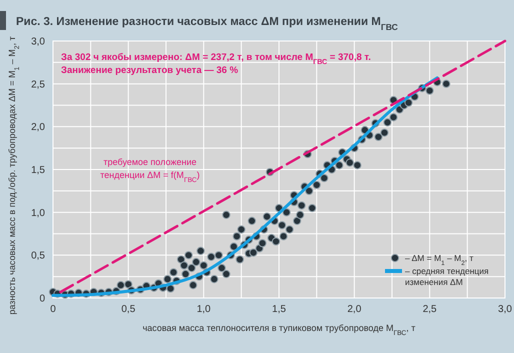 The image size is (514, 353). I want to click on annotation: тенденции ΔM = f(M$_{ГВС}$), so click(150, 177).